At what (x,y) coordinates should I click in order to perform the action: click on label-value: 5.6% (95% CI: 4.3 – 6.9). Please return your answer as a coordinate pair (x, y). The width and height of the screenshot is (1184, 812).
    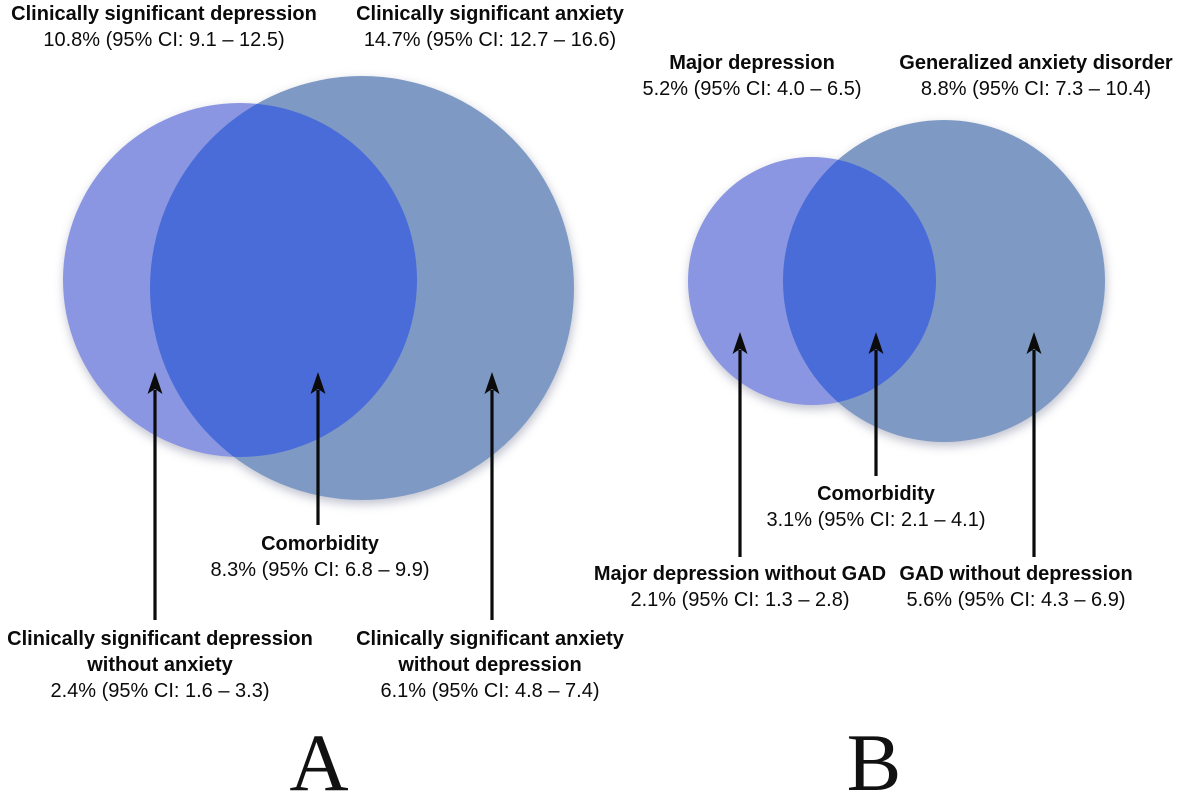
    Looking at the image, I should click on (1016, 600).